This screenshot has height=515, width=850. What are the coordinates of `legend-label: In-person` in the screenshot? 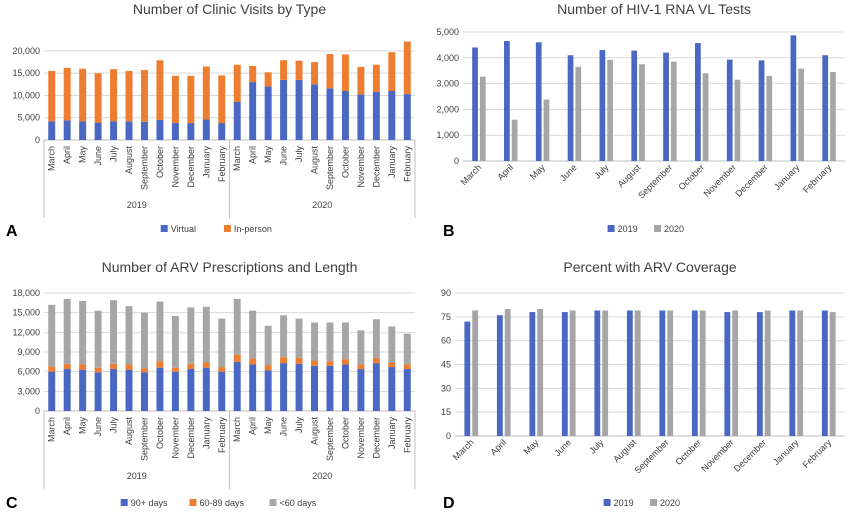 It's located at (253, 229).